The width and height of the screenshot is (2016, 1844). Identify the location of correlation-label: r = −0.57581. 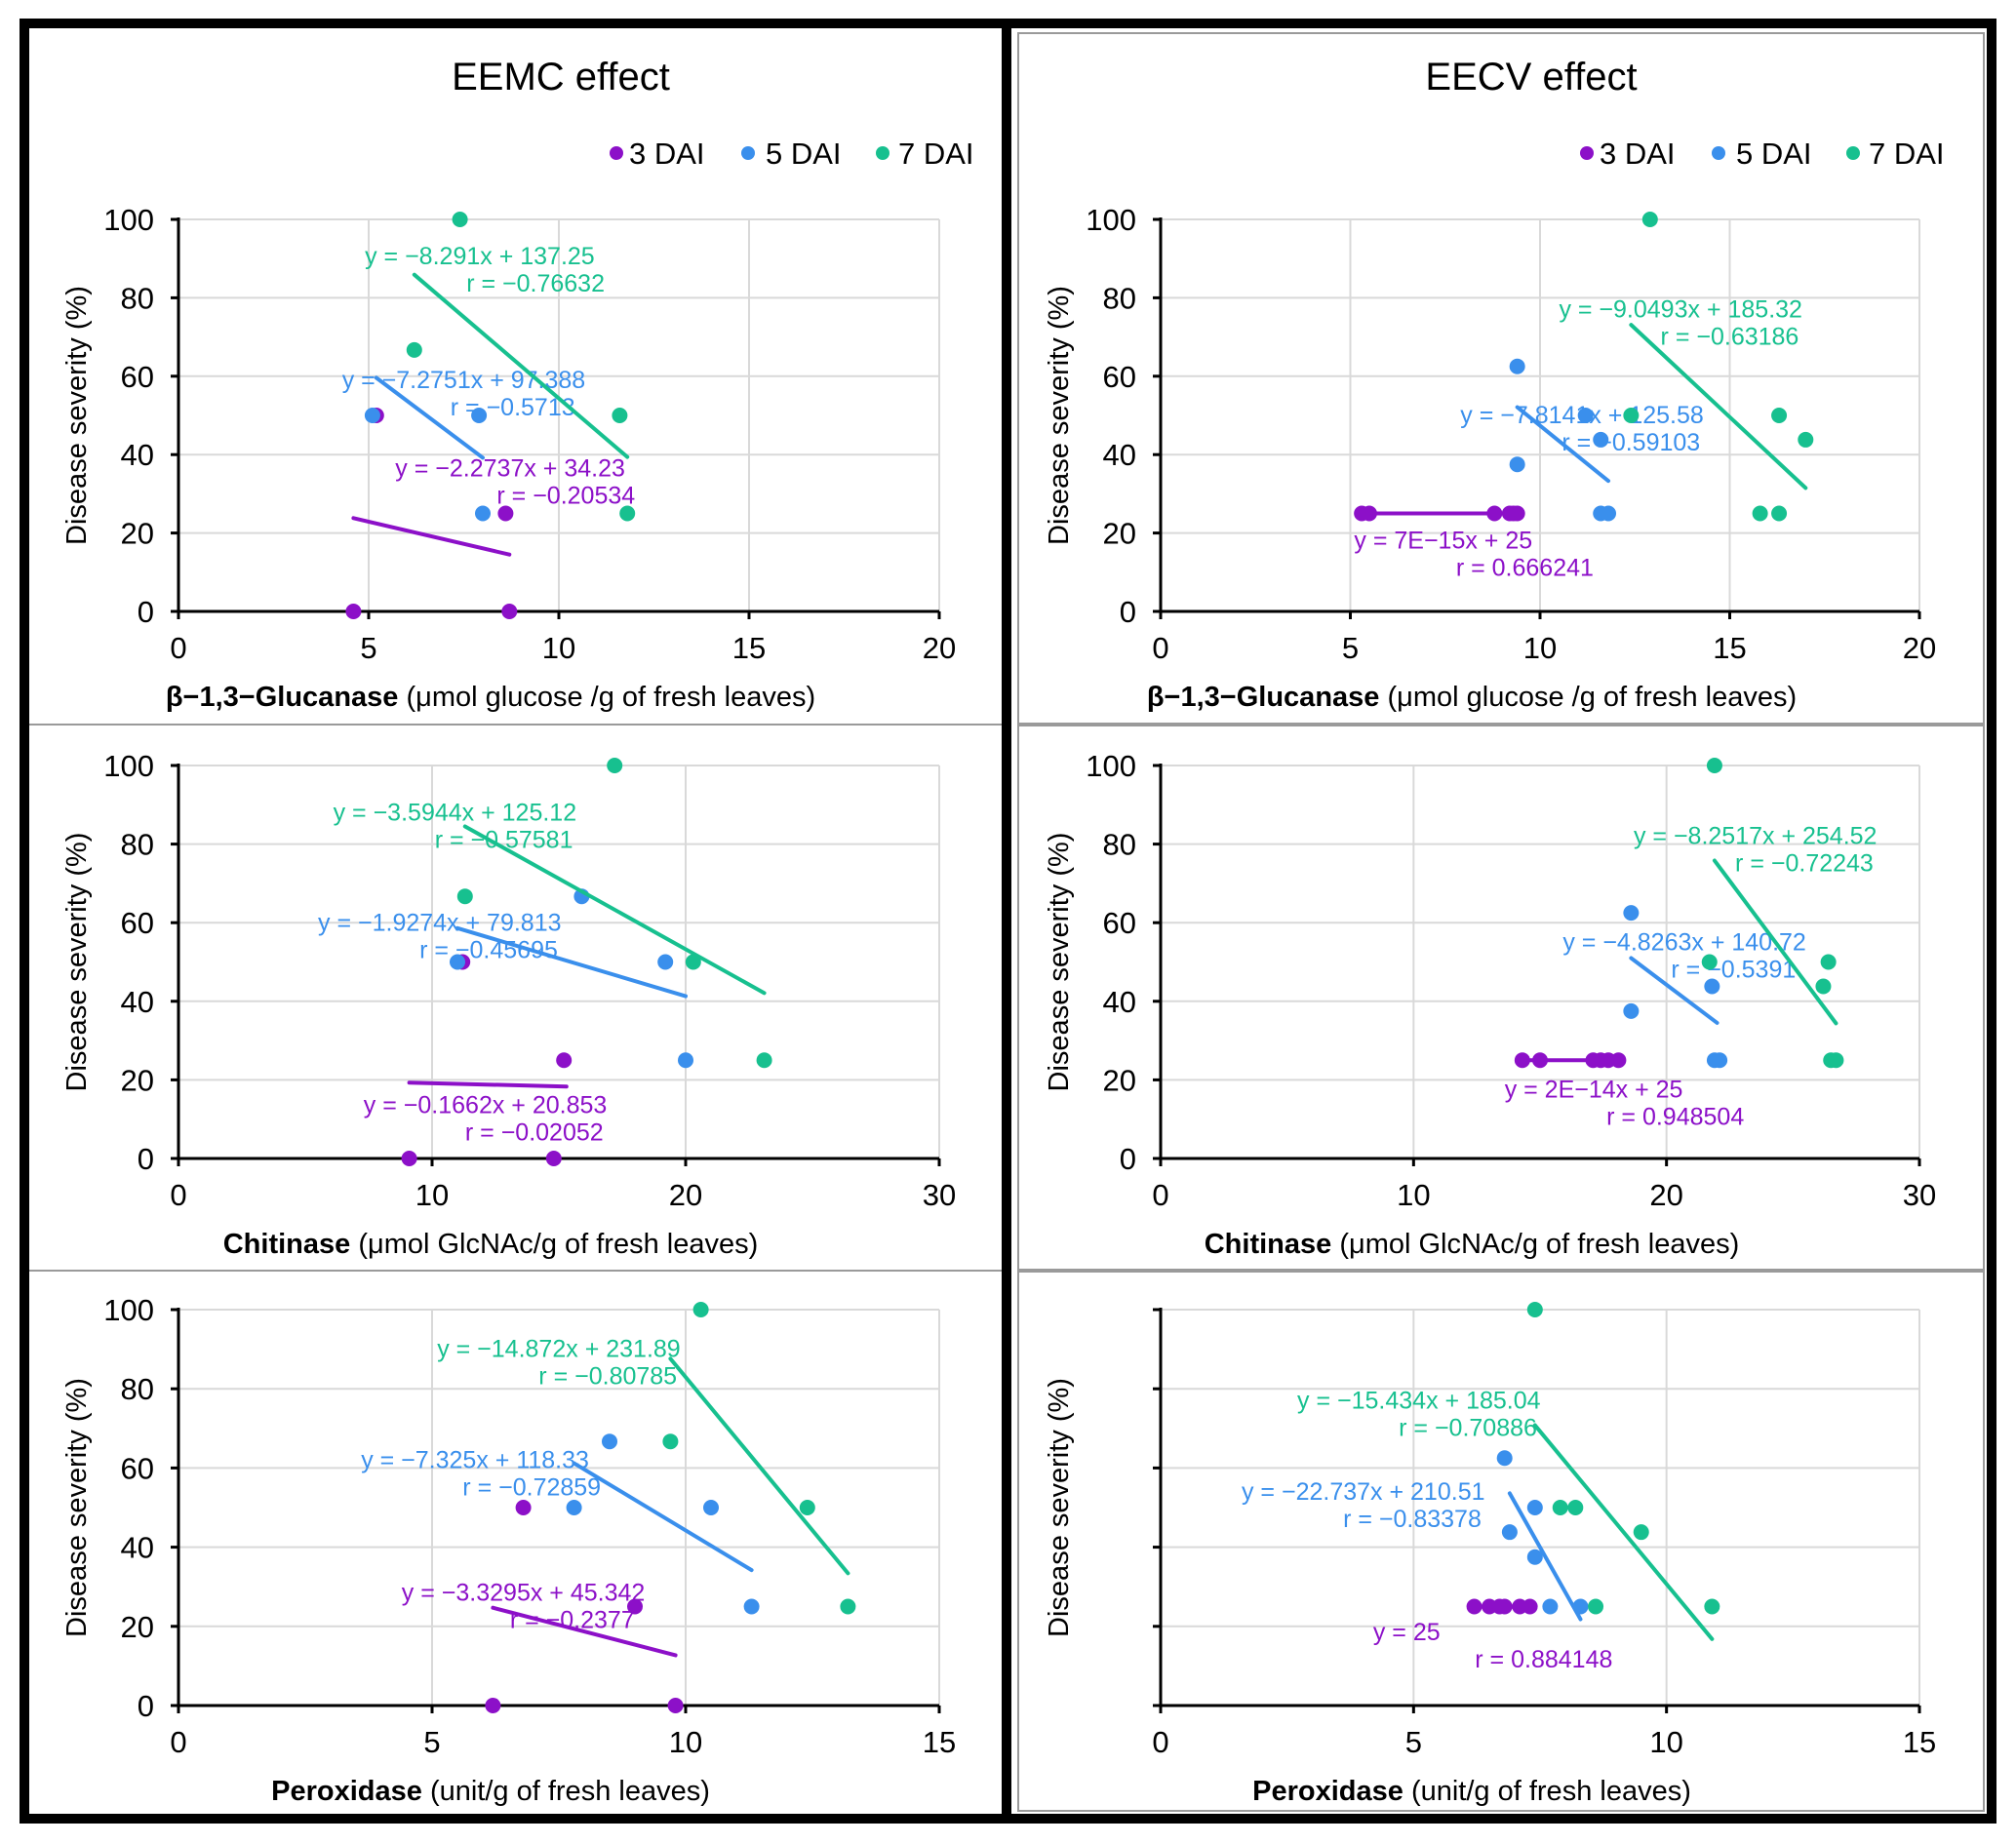
(504, 839).